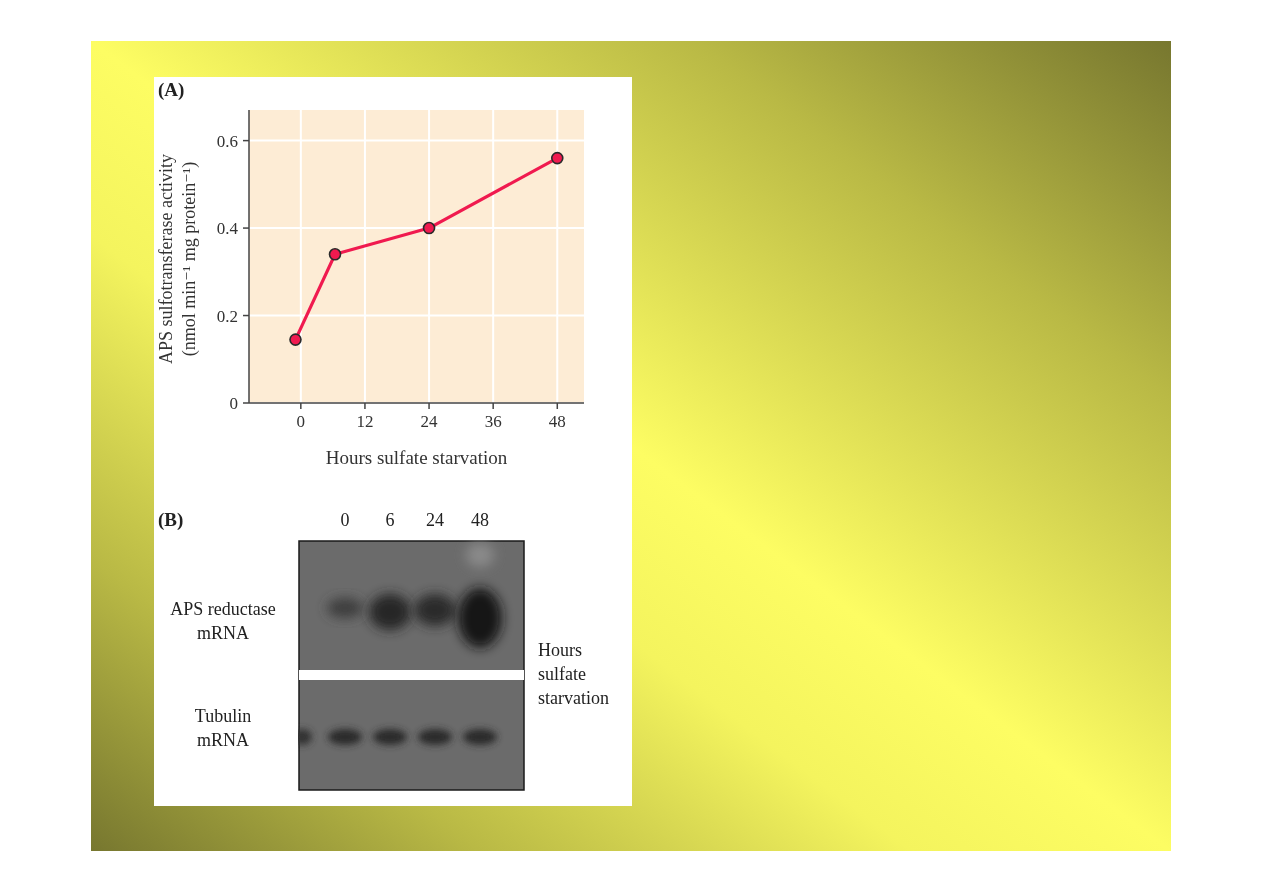 The width and height of the screenshot is (1263, 893). What do you see at coordinates (177, 259) in the screenshot?
I see `y-axis-title: APS sulfotransferase activity (nmol min⁻¹ mg protein⁻¹)` at bounding box center [177, 259].